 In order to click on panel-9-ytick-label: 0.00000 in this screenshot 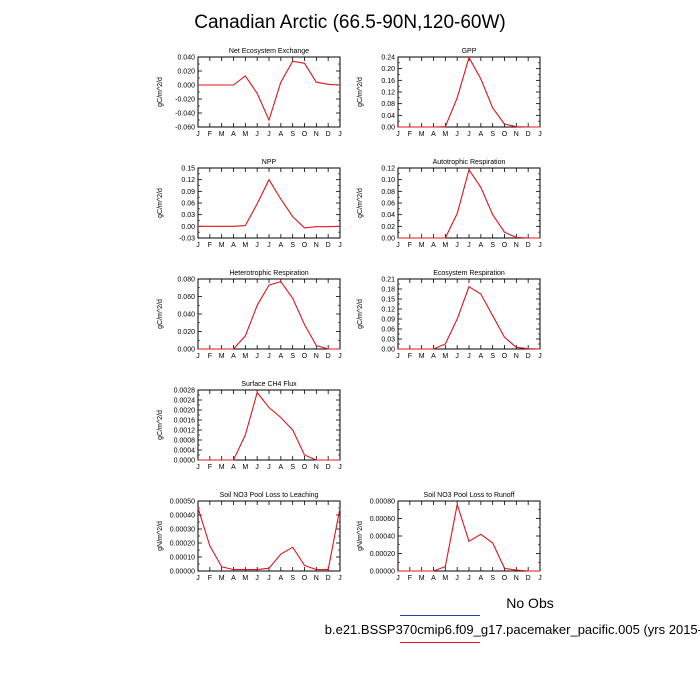, I will do `click(382, 572)`.